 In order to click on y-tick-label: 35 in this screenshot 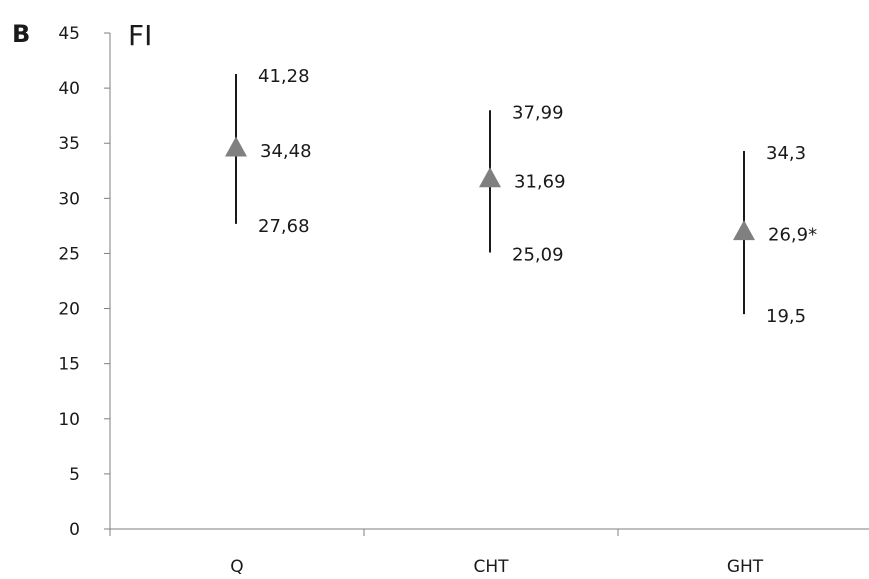, I will do `click(69, 144)`.